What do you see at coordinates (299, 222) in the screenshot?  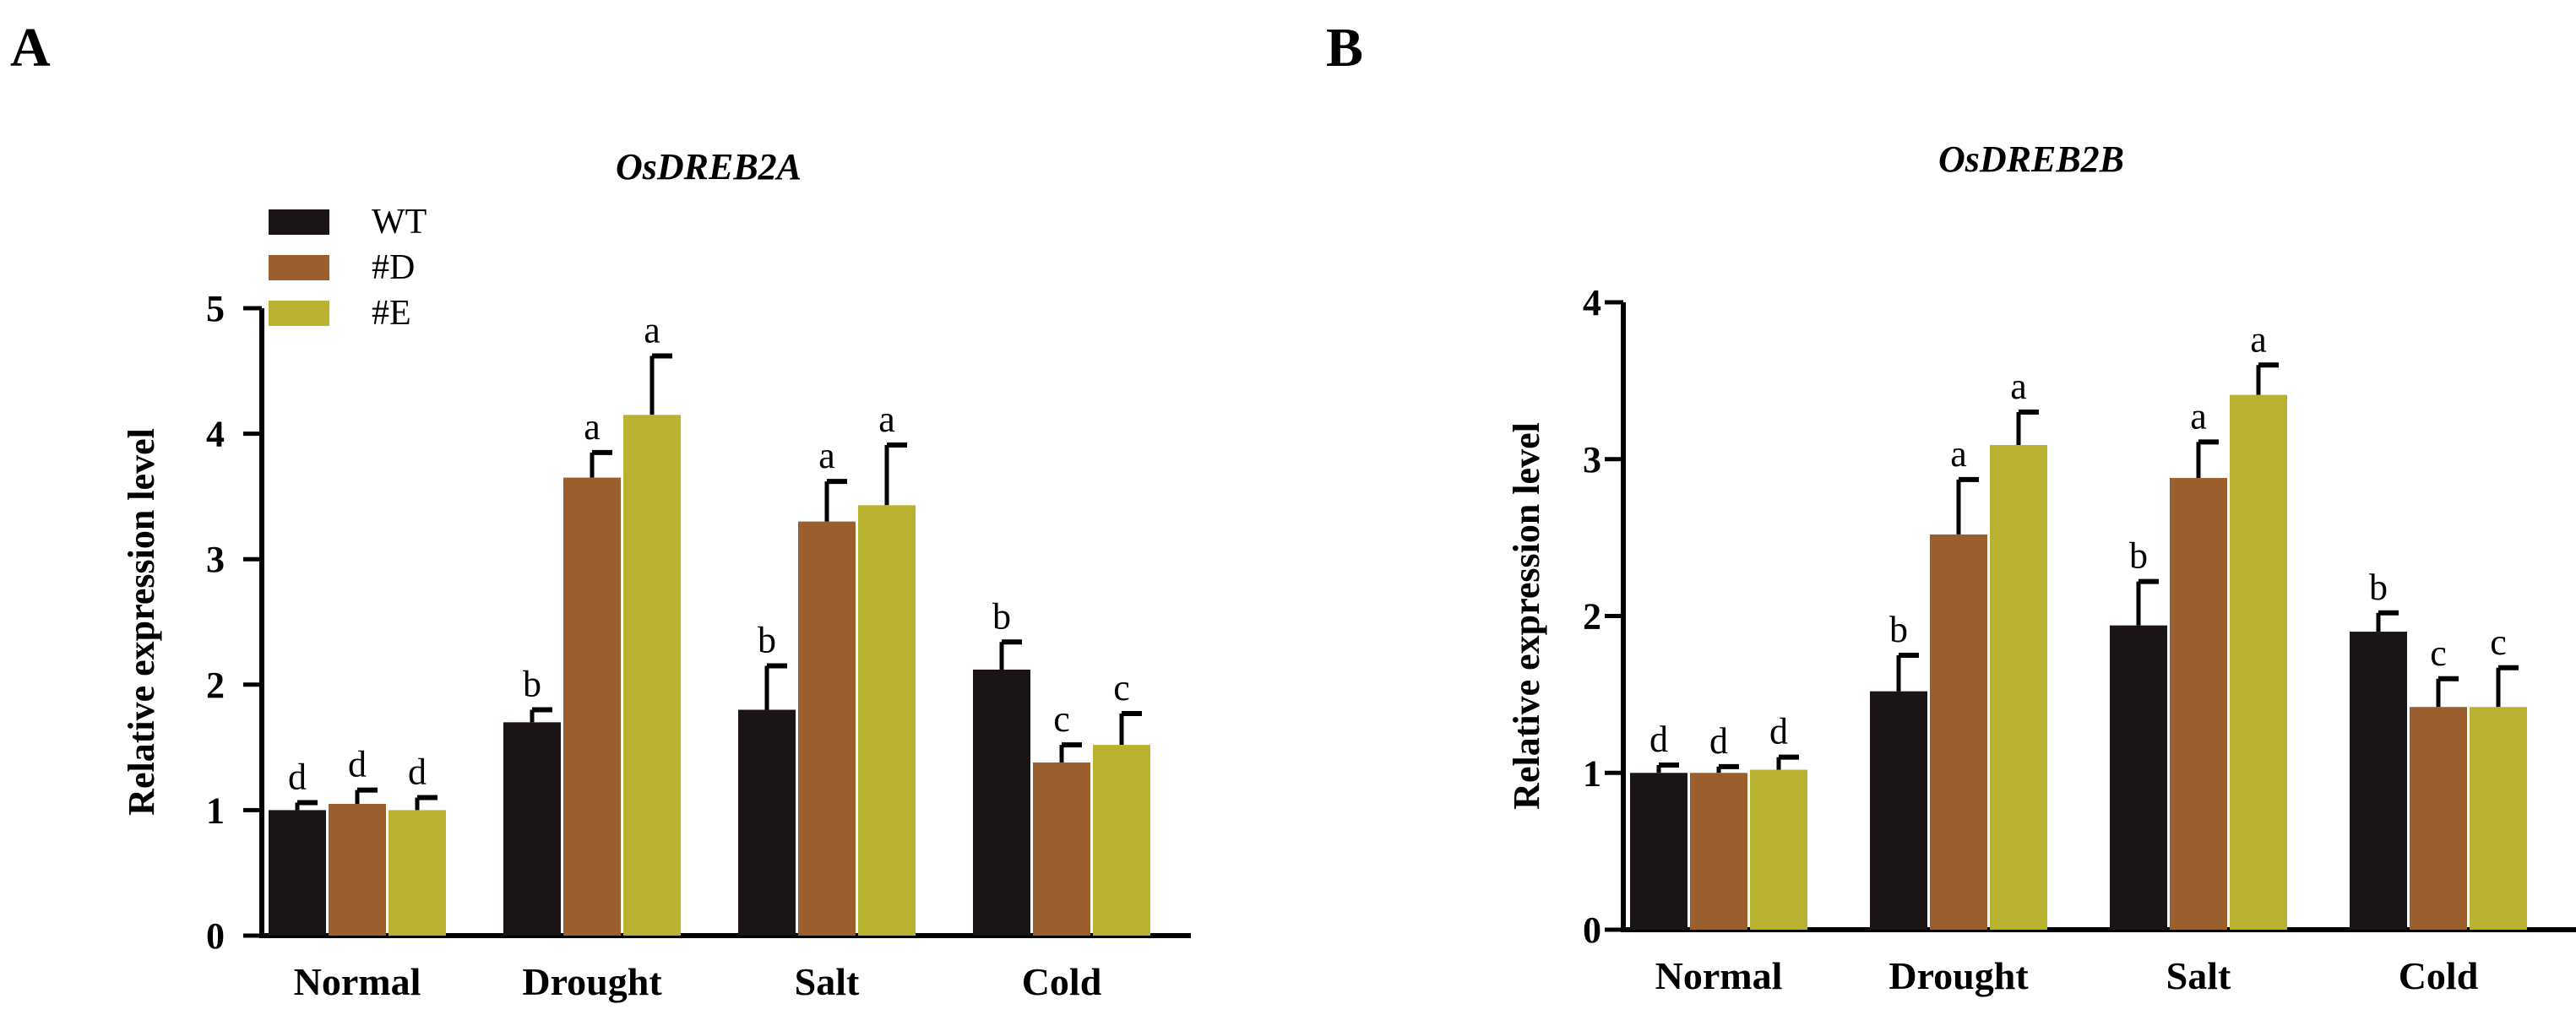 I see `legend-swatch-wt` at bounding box center [299, 222].